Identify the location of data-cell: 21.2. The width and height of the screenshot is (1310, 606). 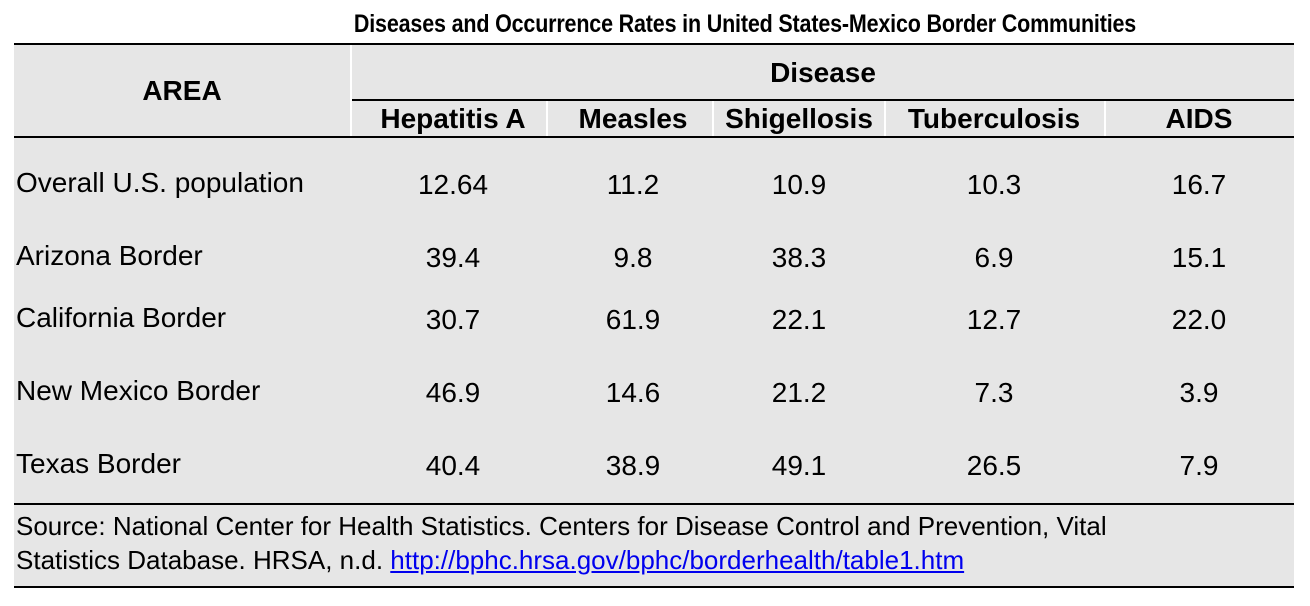
(799, 392).